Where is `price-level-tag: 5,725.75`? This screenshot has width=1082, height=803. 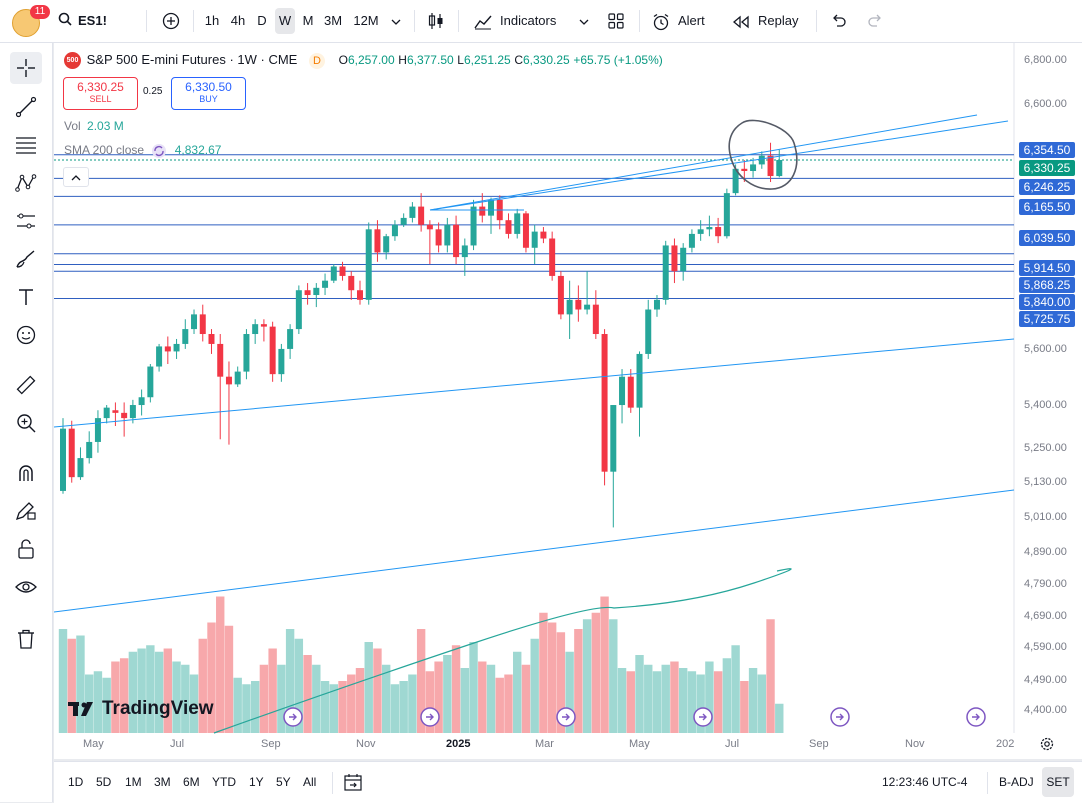 price-level-tag: 5,725.75 is located at coordinates (1047, 319).